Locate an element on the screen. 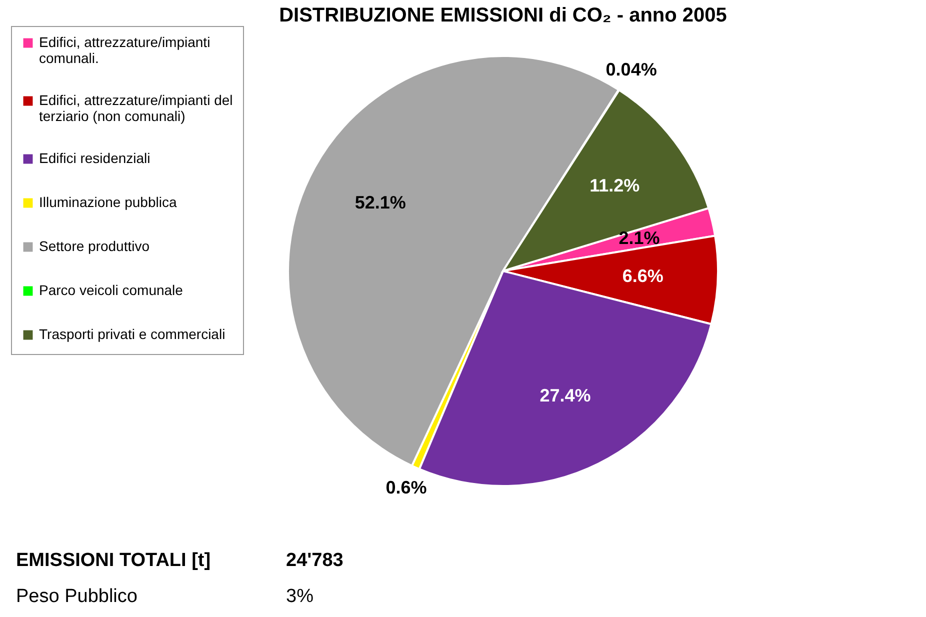 This screenshot has height=617, width=926. legend-label: Edifici residenziali is located at coordinates (94, 158).